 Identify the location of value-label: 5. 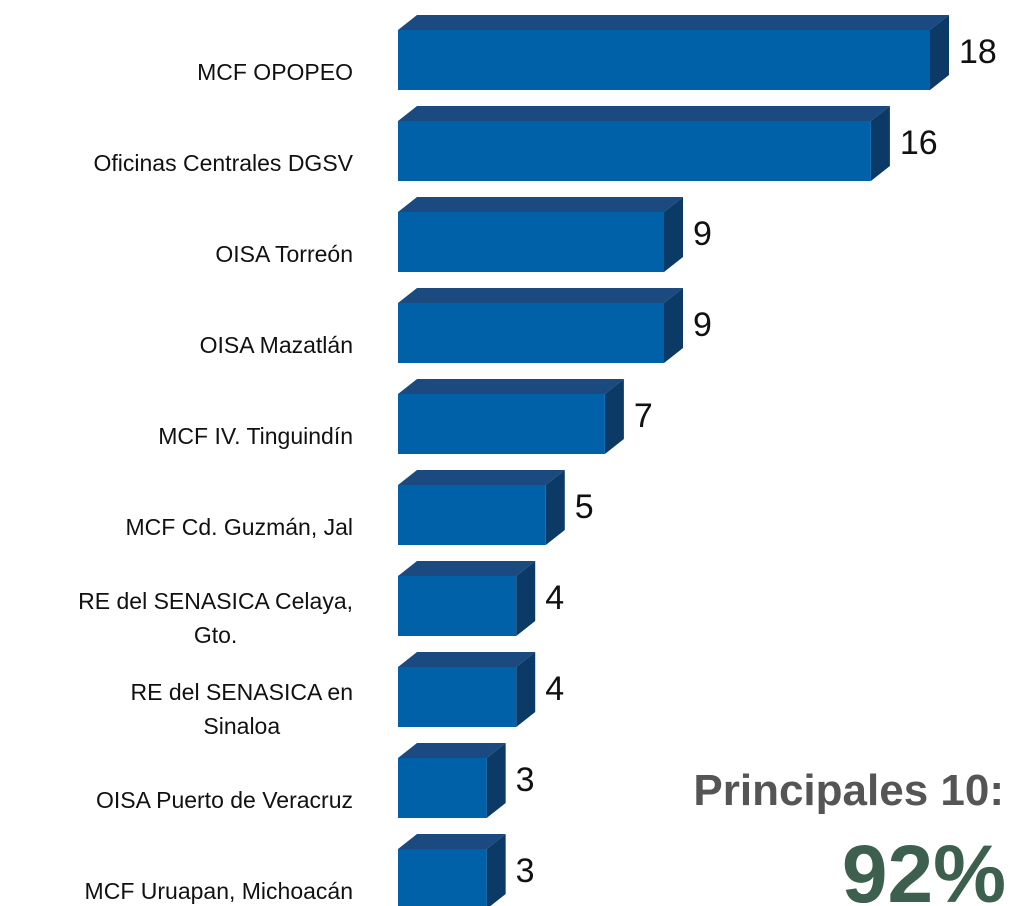
(584, 507).